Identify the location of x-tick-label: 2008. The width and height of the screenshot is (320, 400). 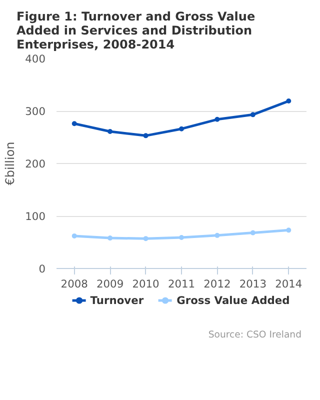
(74, 284).